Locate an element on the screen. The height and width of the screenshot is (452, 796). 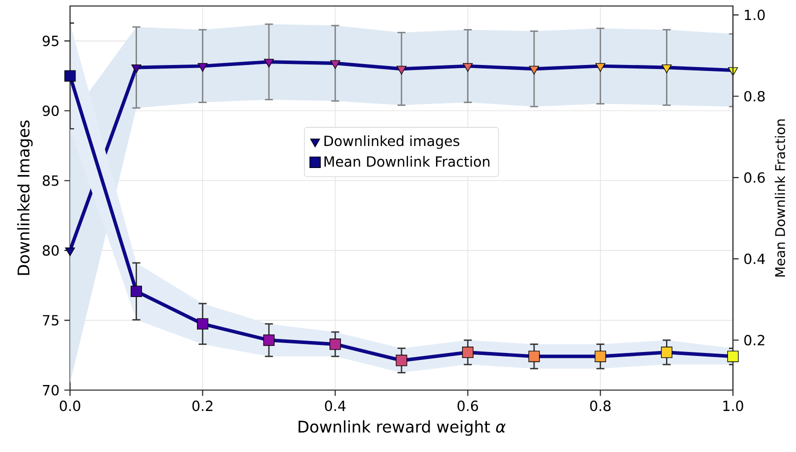
y2-tick-label: 0.8 is located at coordinates (754, 96).